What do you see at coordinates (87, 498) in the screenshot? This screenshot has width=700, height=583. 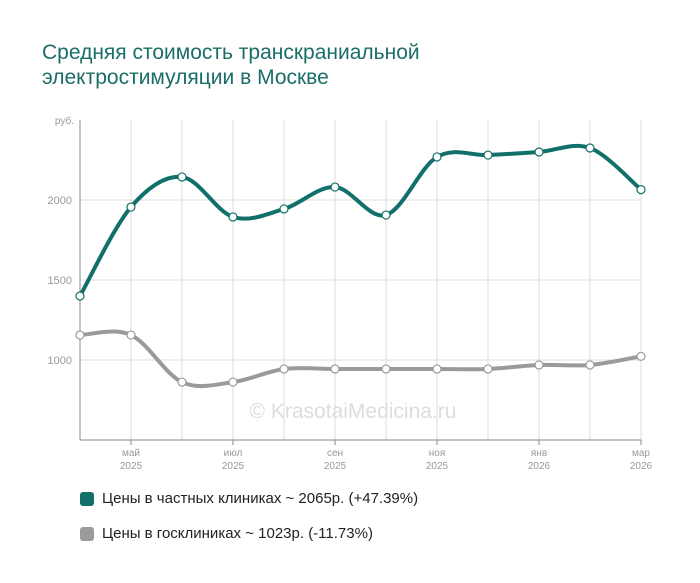 I see `legend-swatch-private` at bounding box center [87, 498].